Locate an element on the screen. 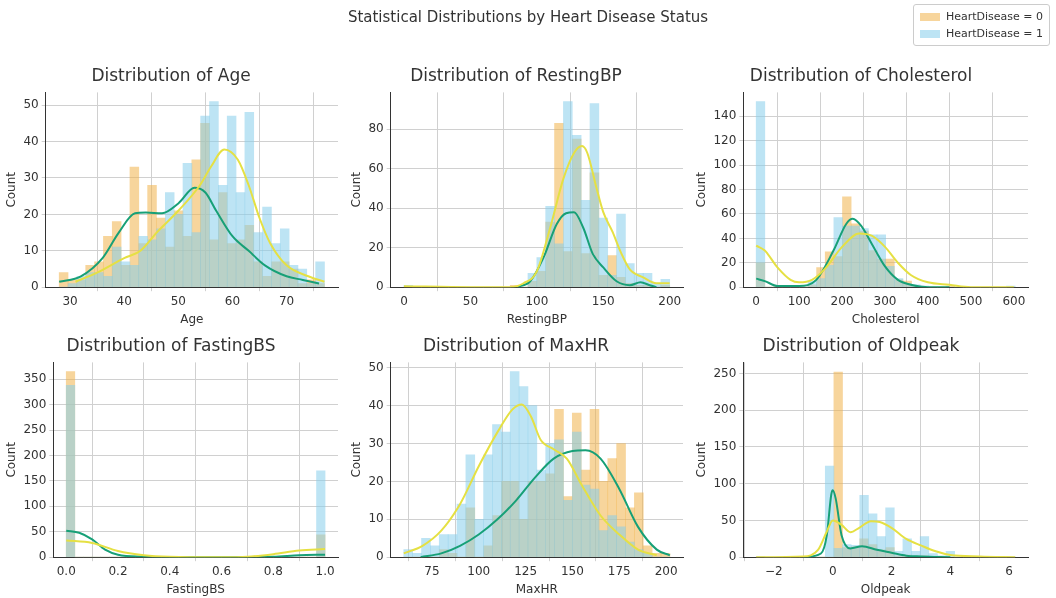 The image size is (1056, 598). x-axis-title: Oldpeak is located at coordinates (885, 588).